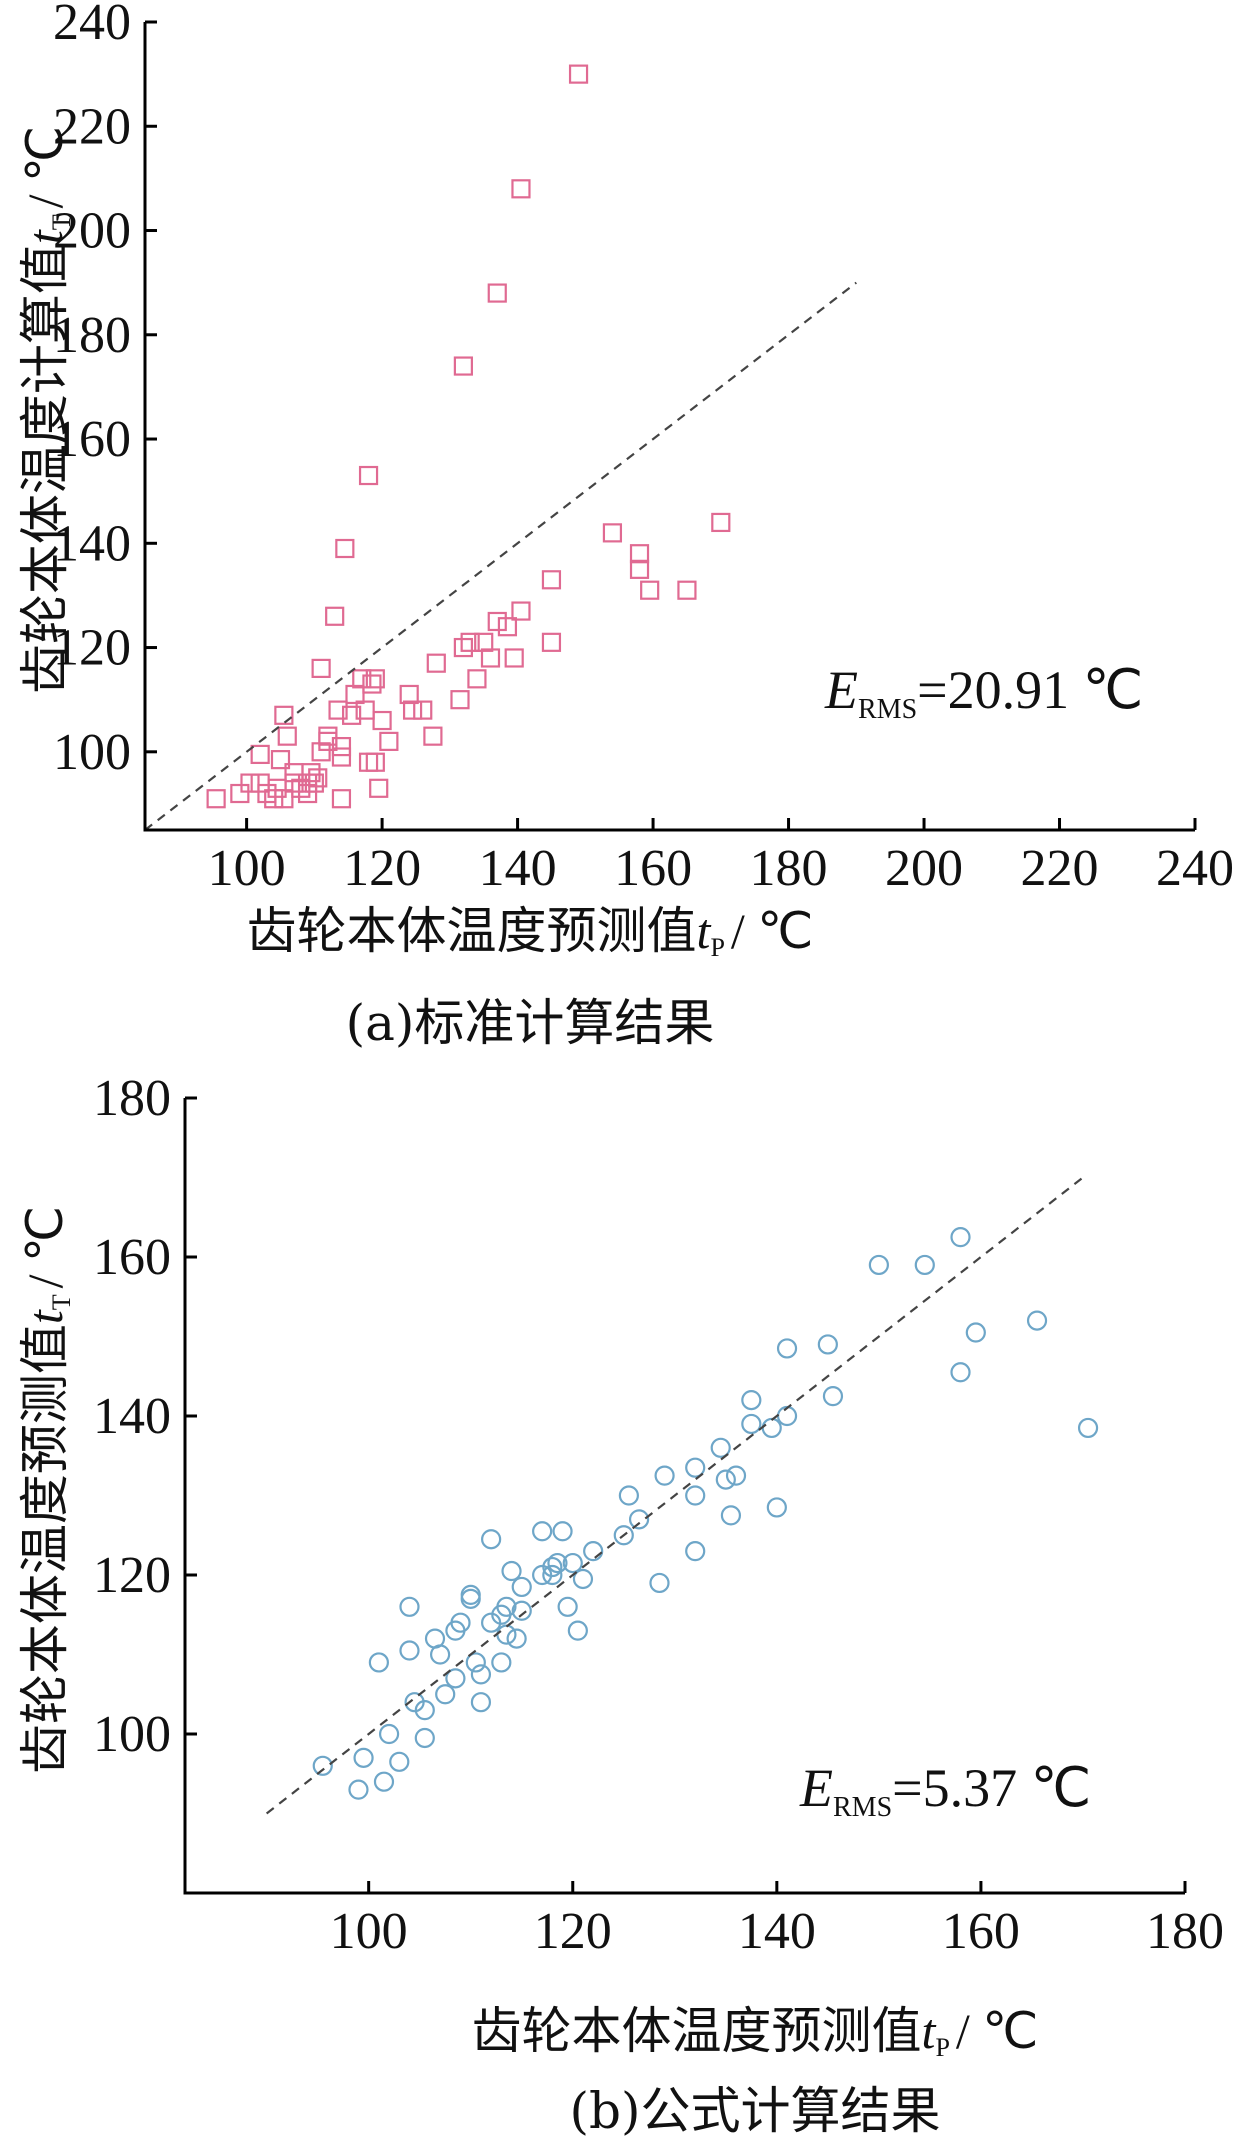 The width and height of the screenshot is (1255, 2143). What do you see at coordinates (92, 25) in the screenshot?
I see `y-tick-label: 240` at bounding box center [92, 25].